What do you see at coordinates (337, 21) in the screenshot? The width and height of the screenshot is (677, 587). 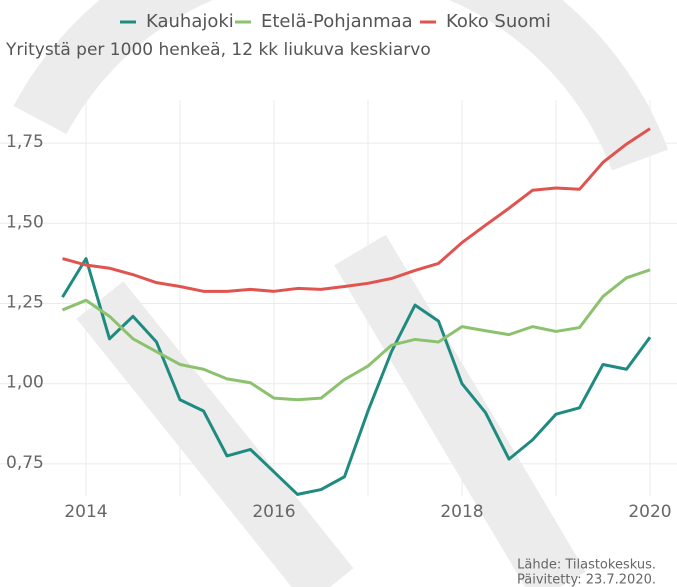 I see `legend-label: Etelä-Pohjanmaa` at bounding box center [337, 21].